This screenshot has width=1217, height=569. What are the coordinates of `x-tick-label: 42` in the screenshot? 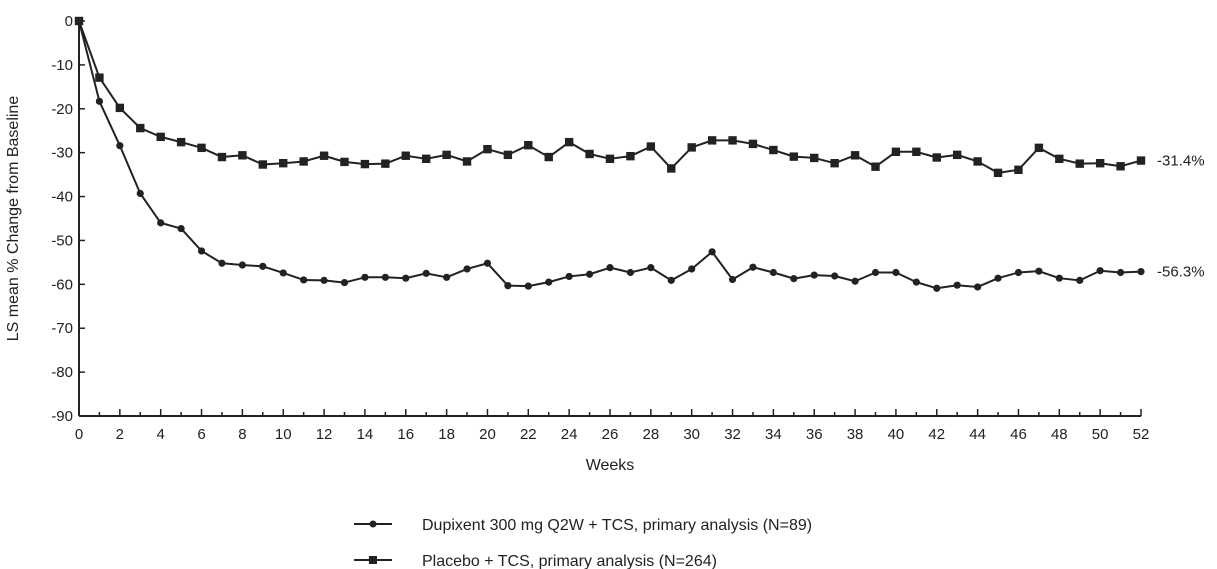 It's located at (936, 434).